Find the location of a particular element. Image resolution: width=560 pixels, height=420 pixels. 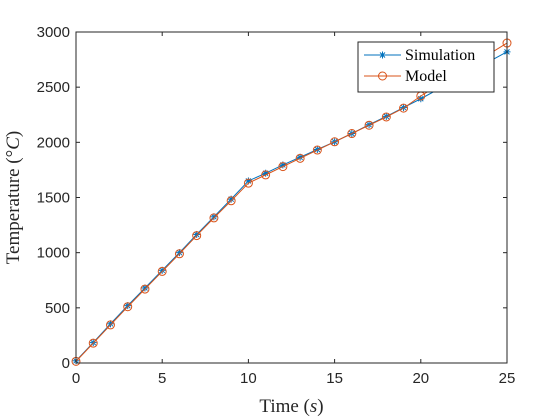

legend-marker-simulation is located at coordinates (382, 55).